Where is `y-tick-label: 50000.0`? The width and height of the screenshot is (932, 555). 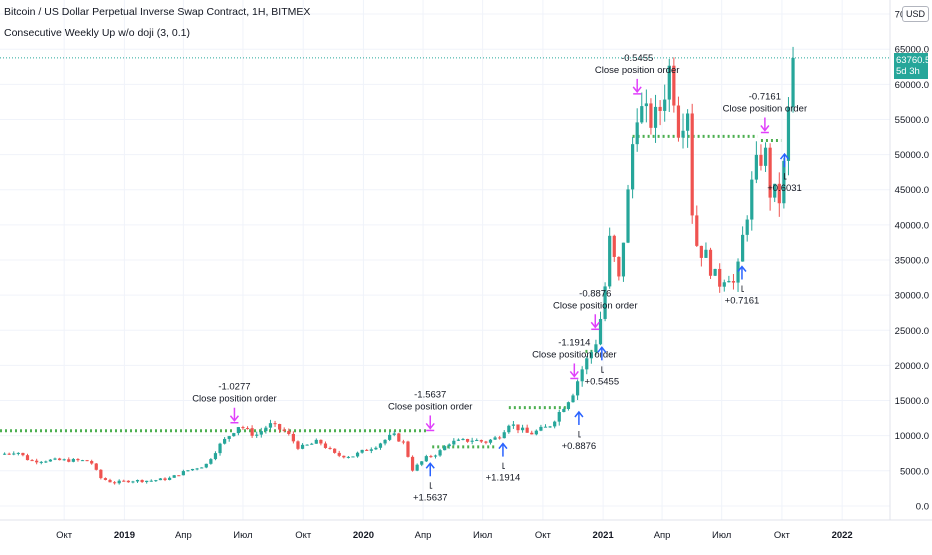
y-tick-label: 50000.0 is located at coordinates (912, 155).